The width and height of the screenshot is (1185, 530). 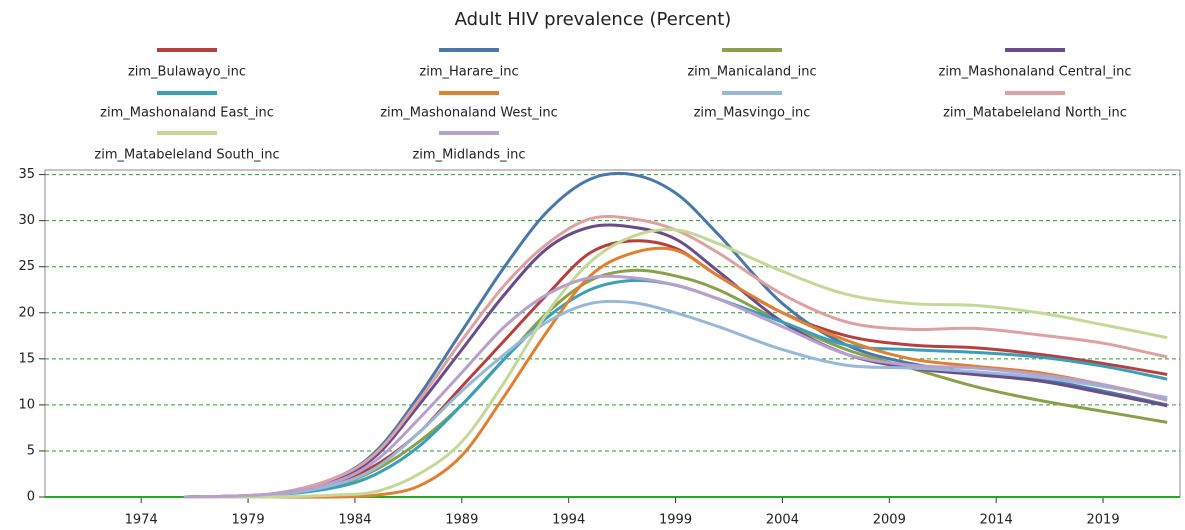 What do you see at coordinates (469, 113) in the screenshot?
I see `legend-label: zim_Mashonaland West_inc` at bounding box center [469, 113].